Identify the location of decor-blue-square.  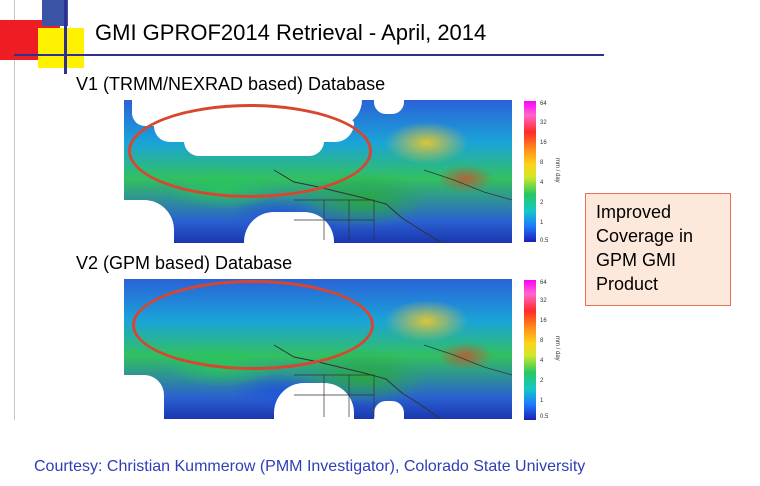
(55, 13).